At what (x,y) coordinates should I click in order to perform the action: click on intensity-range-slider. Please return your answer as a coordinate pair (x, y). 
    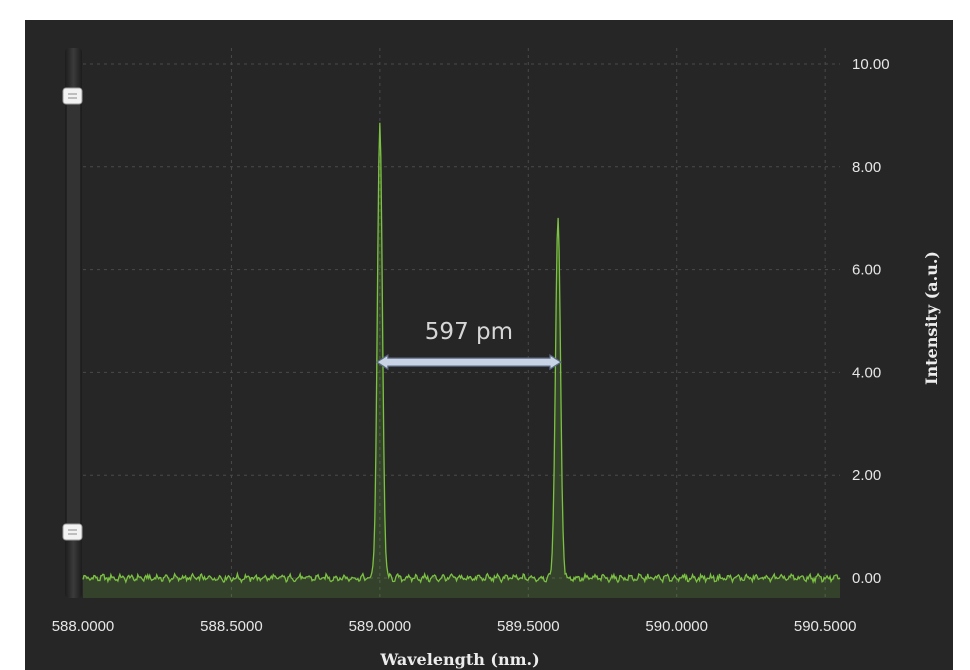
    Looking at the image, I should click on (72, 323).